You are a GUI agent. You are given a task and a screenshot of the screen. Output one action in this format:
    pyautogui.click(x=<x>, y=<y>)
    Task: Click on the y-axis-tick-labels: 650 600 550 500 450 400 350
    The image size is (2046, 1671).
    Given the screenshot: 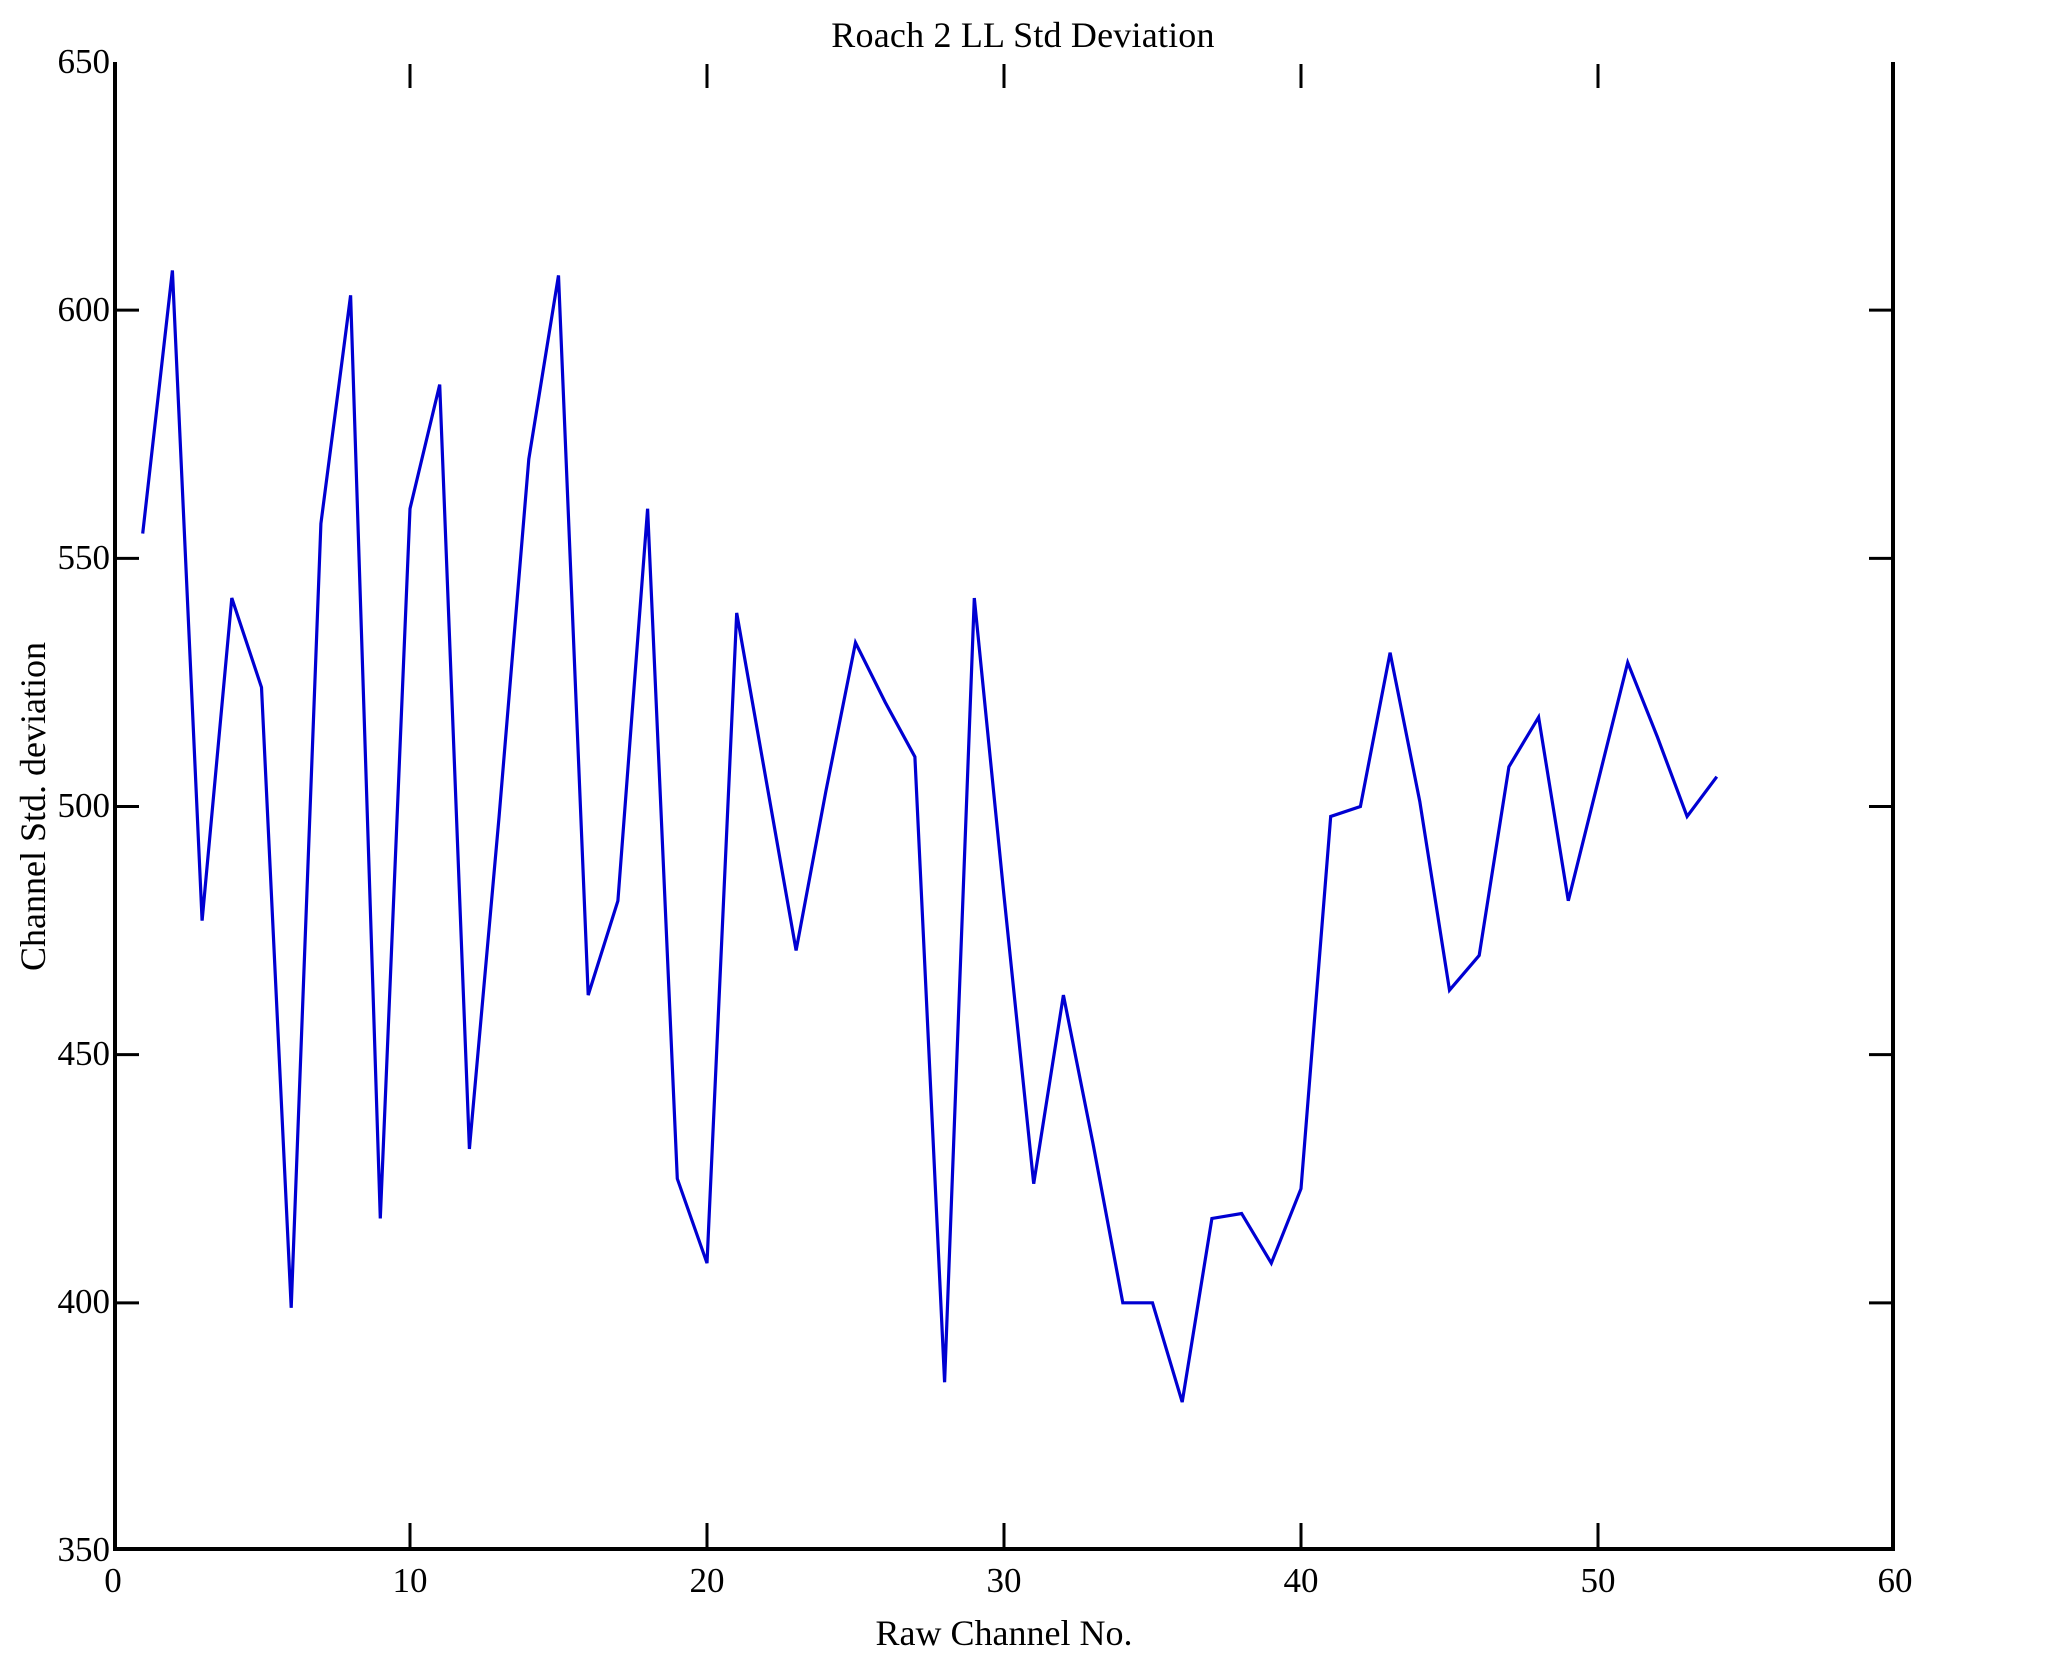 What is the action you would take?
    pyautogui.click(x=55, y=805)
    